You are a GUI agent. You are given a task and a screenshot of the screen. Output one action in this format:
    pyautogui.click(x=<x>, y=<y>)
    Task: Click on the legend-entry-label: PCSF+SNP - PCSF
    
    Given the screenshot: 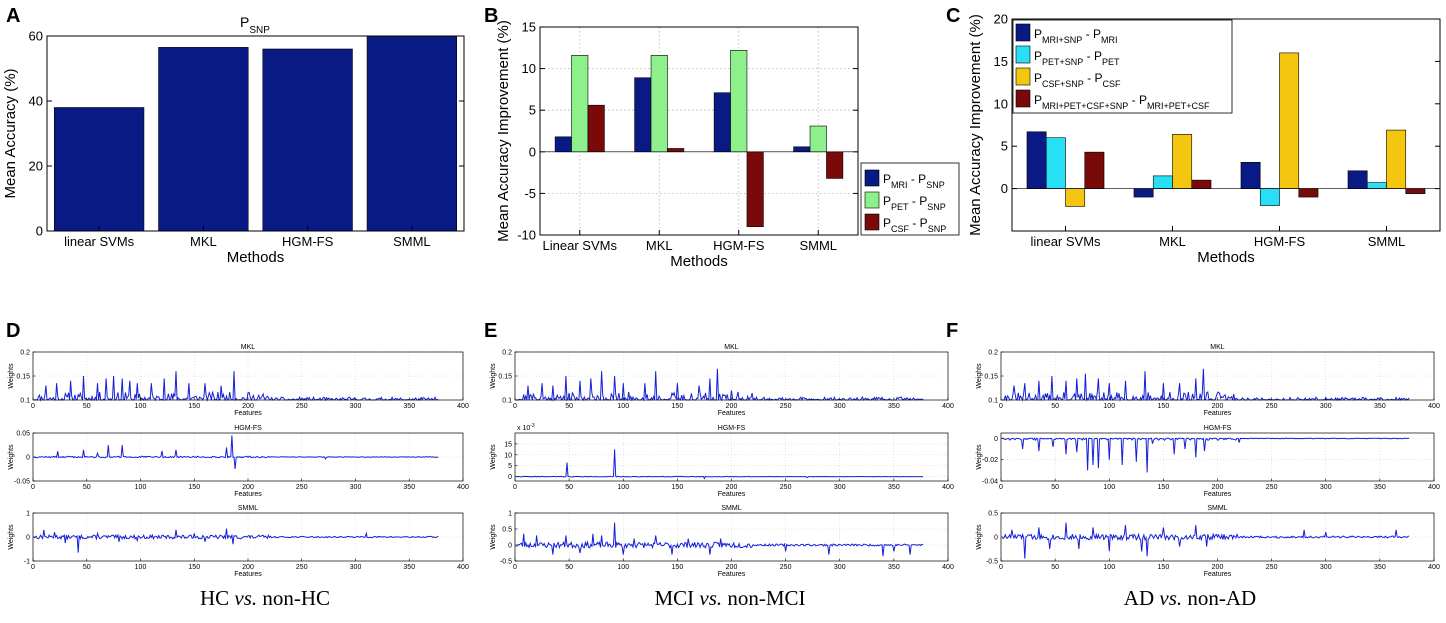 What is the action you would take?
    pyautogui.click(x=1077, y=80)
    